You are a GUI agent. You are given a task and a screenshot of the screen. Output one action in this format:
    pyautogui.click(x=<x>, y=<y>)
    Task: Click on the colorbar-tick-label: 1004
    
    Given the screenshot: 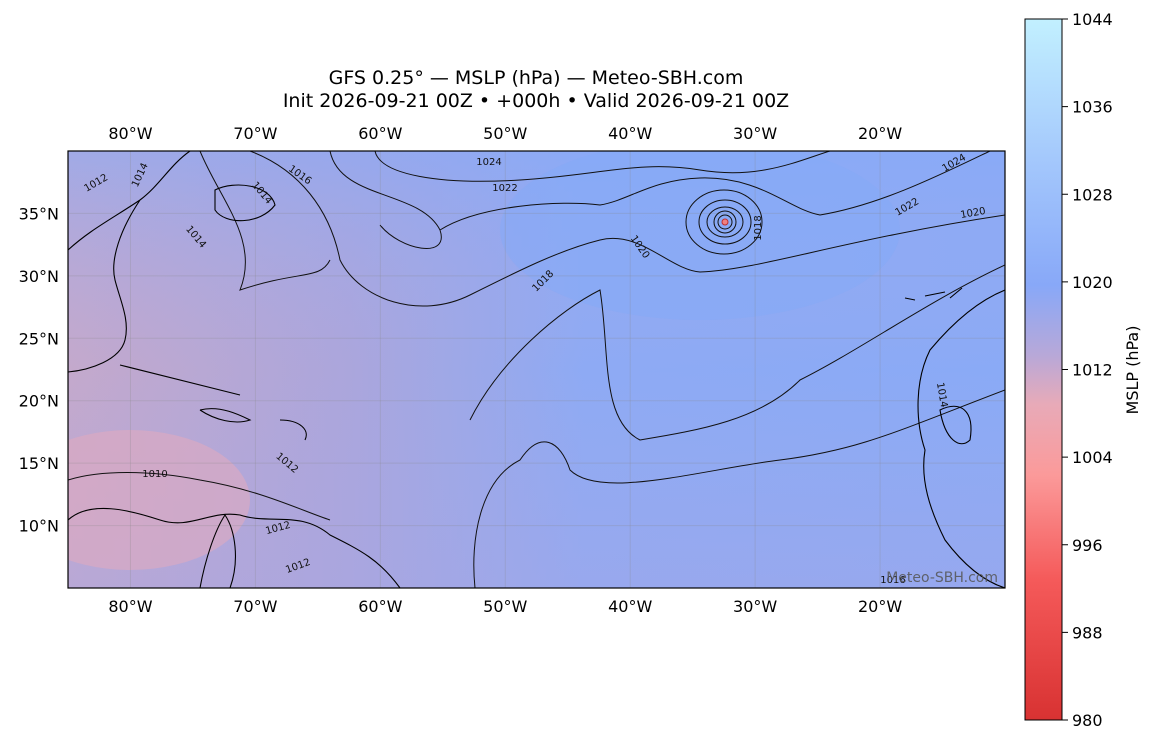 What is the action you would take?
    pyautogui.click(x=1092, y=457)
    